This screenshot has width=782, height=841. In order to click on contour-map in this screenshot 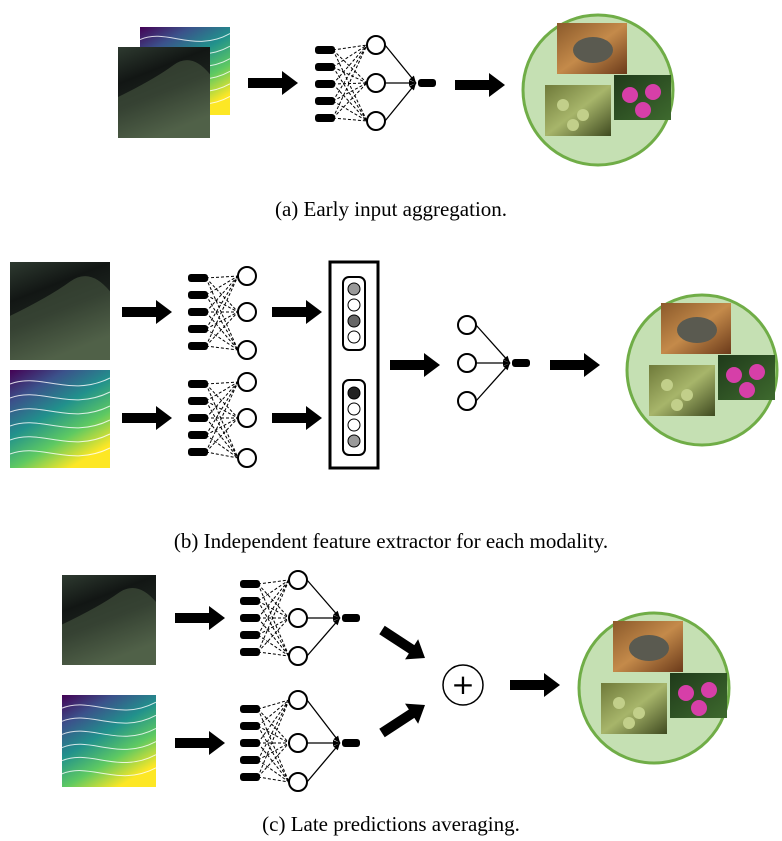, I will do `click(109, 741)`.